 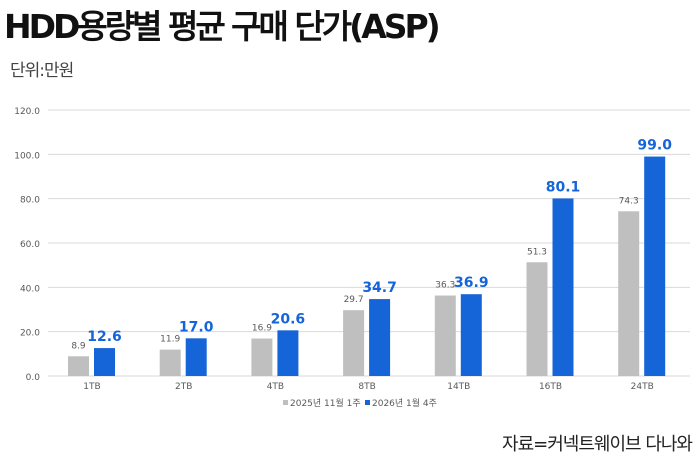 I want to click on x-tick-label: 1TB, so click(x=91, y=387).